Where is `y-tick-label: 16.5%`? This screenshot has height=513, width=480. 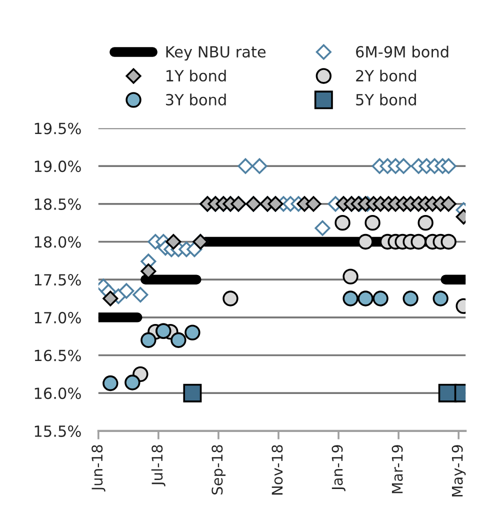 y-tick-label: 16.5% is located at coordinates (57, 356).